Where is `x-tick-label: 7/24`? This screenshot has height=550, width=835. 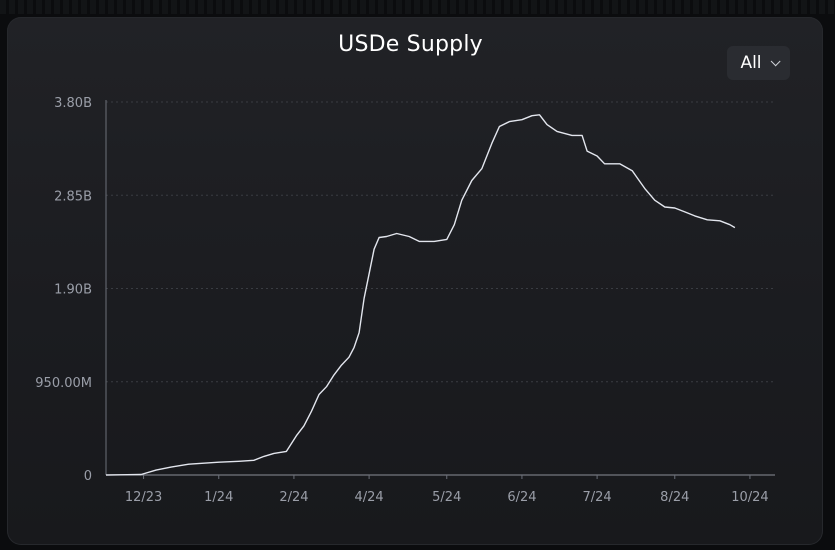 x-tick-label: 7/24 is located at coordinates (596, 497).